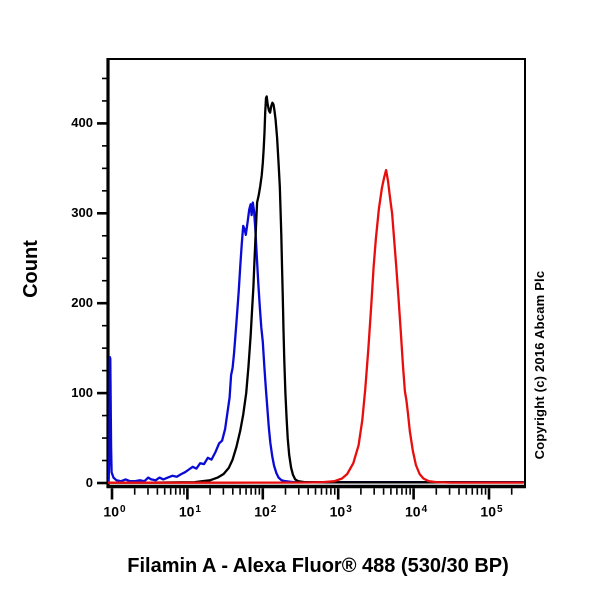 The image size is (600, 600). Describe the element at coordinates (265, 511) in the screenshot. I see `x-tick-label-10e2: 102` at that location.